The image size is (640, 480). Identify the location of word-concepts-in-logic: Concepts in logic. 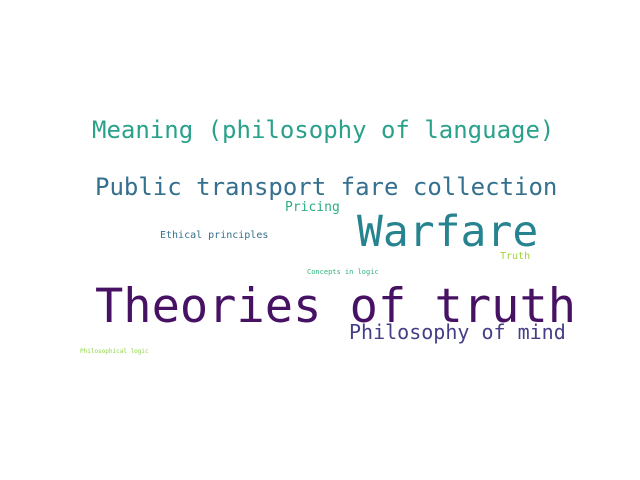
(343, 272).